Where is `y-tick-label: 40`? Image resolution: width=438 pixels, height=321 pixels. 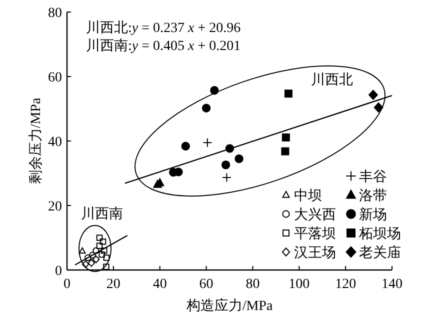
y-tick-label: 40 is located at coordinates (55, 142).